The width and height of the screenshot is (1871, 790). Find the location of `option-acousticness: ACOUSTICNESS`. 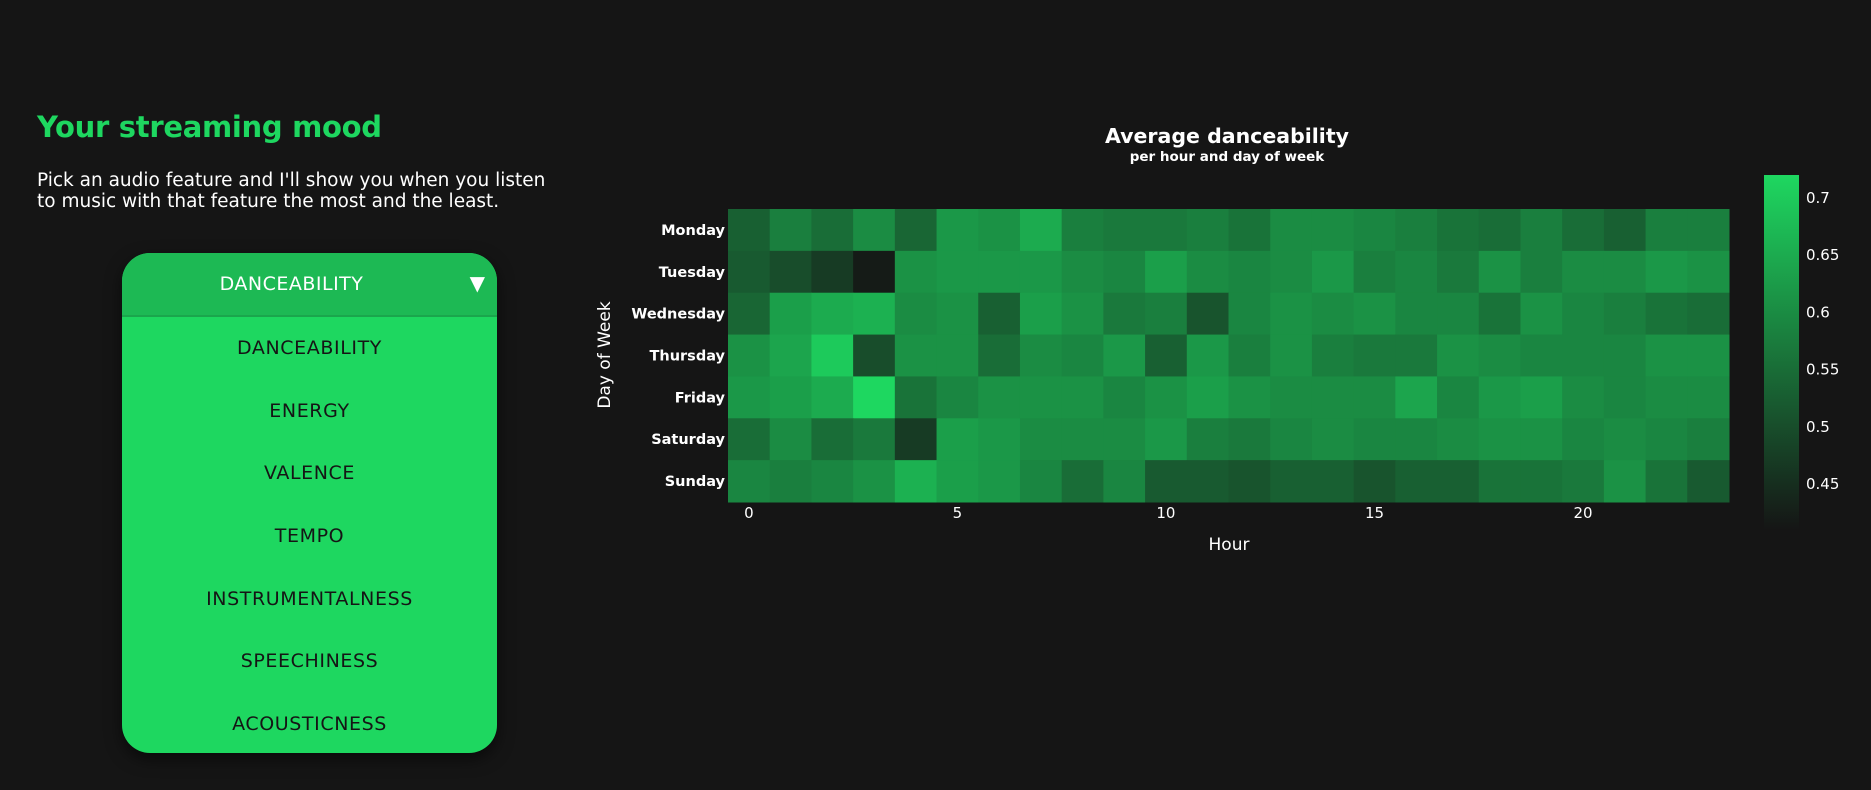

option-acousticness: ACOUSTICNESS is located at coordinates (309, 723).